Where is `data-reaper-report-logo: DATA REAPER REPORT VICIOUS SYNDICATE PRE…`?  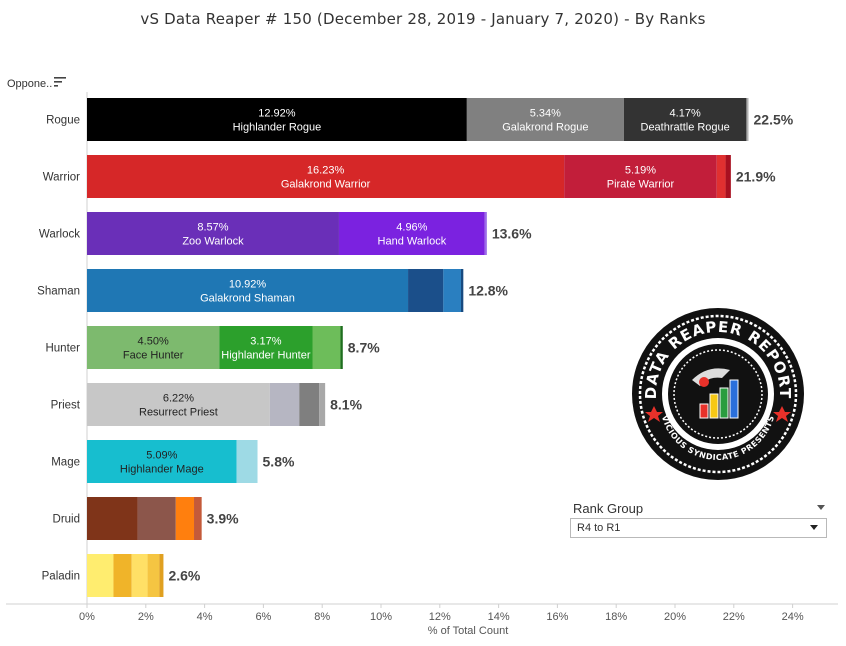 data-reaper-report-logo: DATA REAPER REPORT VICIOUS SYNDICATE PRE… is located at coordinates (718, 394).